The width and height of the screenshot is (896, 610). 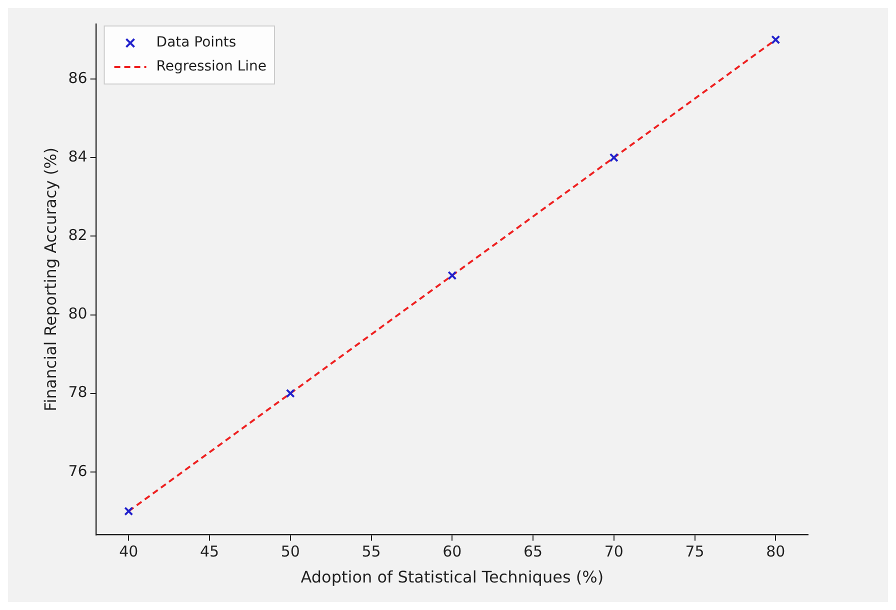 I want to click on y-tick-label: 78, so click(x=78, y=392).